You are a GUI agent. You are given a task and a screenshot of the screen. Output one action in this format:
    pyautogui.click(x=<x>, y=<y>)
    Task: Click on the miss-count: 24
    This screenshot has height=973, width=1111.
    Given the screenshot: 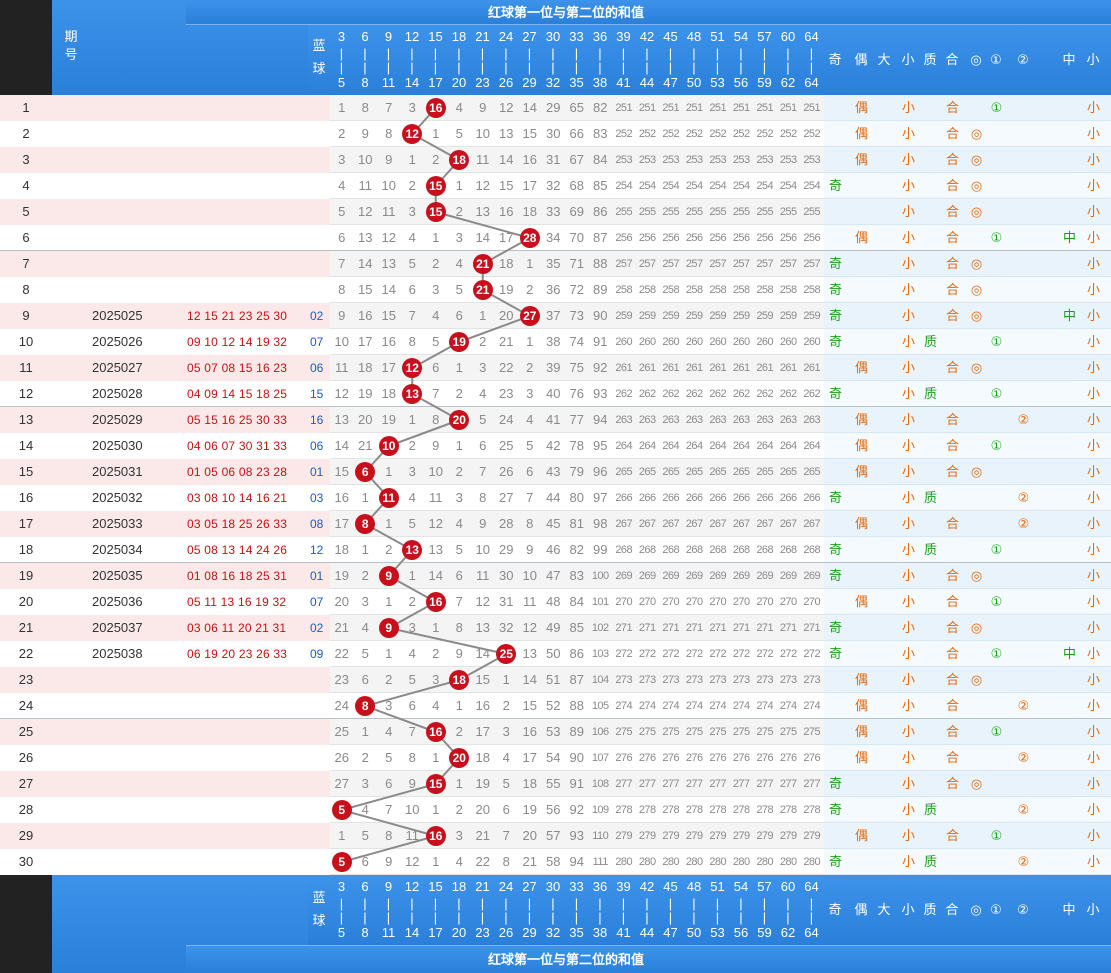 What is the action you would take?
    pyautogui.click(x=506, y=419)
    